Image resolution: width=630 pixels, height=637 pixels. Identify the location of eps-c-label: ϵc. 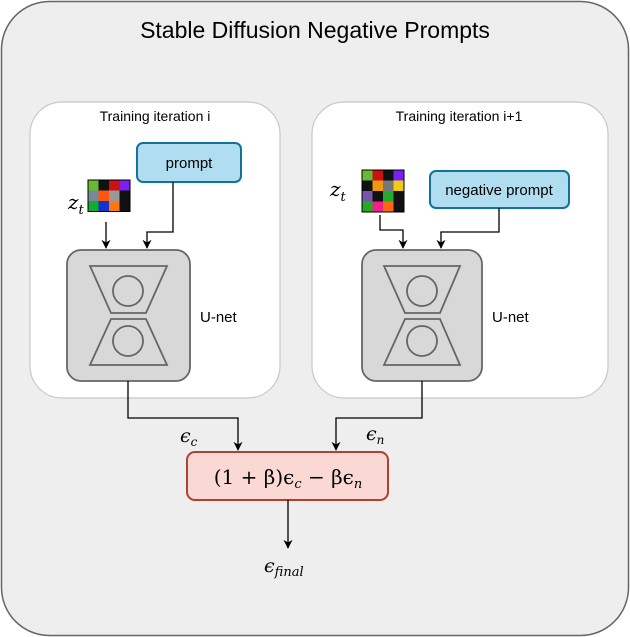
(189, 437).